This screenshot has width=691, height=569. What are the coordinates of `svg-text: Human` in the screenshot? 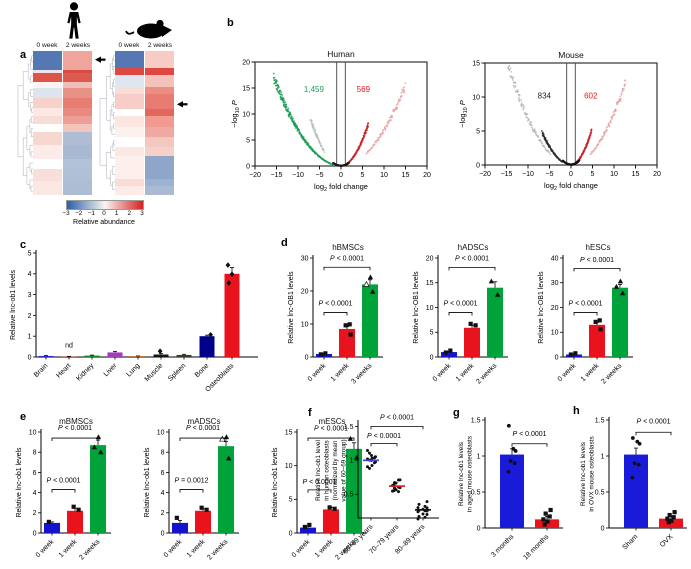 It's located at (341, 54).